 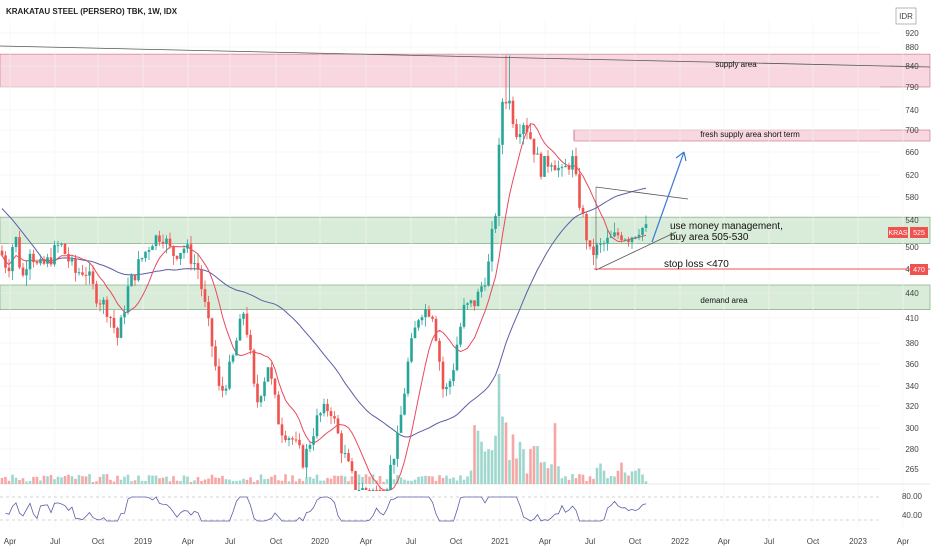 I want to click on triangle-lower-line, so click(x=636, y=251).